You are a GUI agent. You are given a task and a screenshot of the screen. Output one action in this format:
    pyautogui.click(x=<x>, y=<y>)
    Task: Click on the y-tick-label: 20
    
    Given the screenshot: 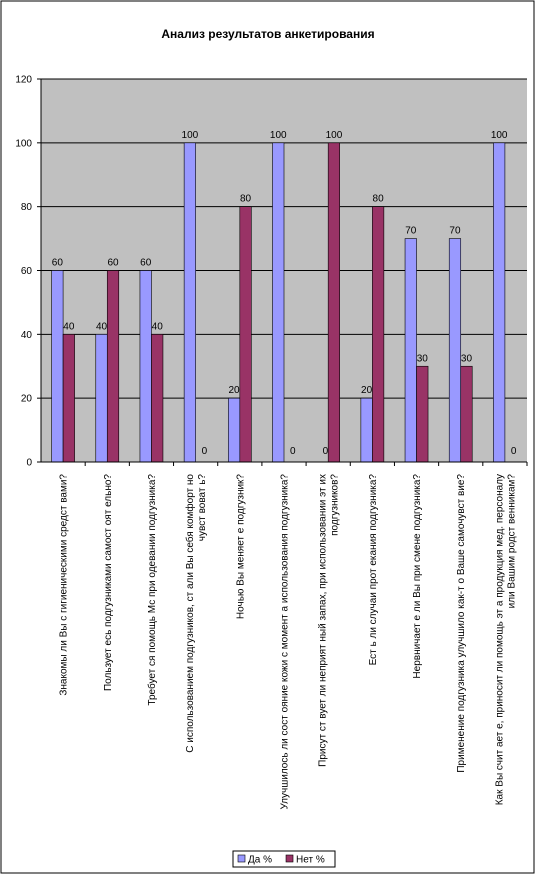 What is the action you would take?
    pyautogui.click(x=27, y=399)
    